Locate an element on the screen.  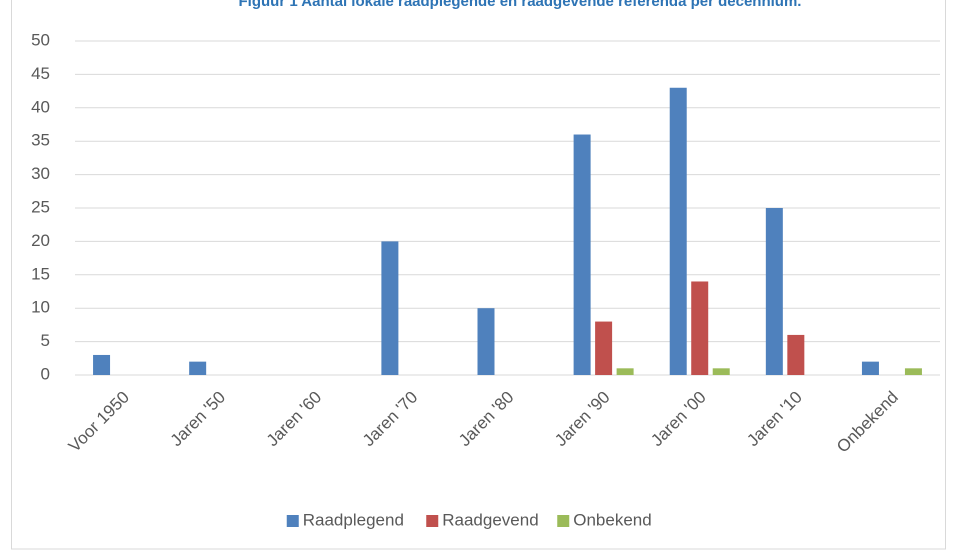
y-tick-label: 40 is located at coordinates (40, 106).